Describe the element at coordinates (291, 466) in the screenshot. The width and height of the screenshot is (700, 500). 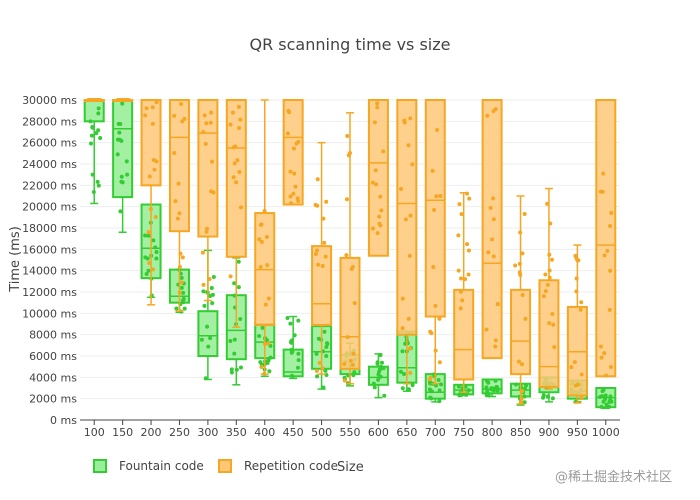
I see `legend-label-repetition: Repetition code` at that location.